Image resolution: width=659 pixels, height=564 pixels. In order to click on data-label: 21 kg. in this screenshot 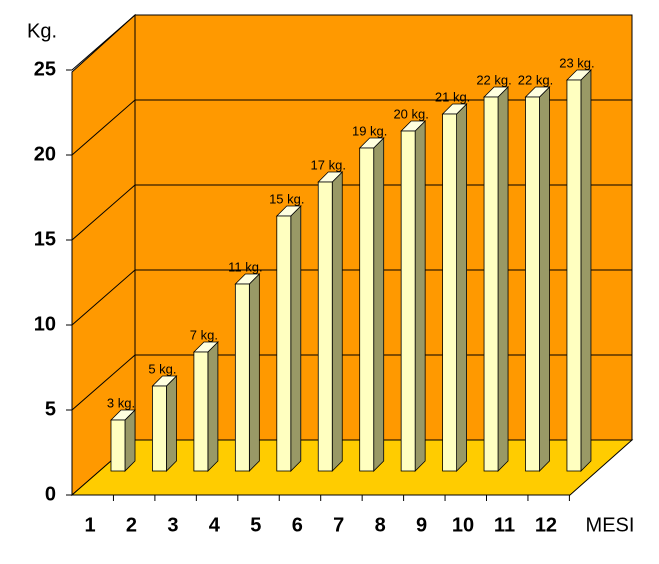, I will do `click(452, 96)`.